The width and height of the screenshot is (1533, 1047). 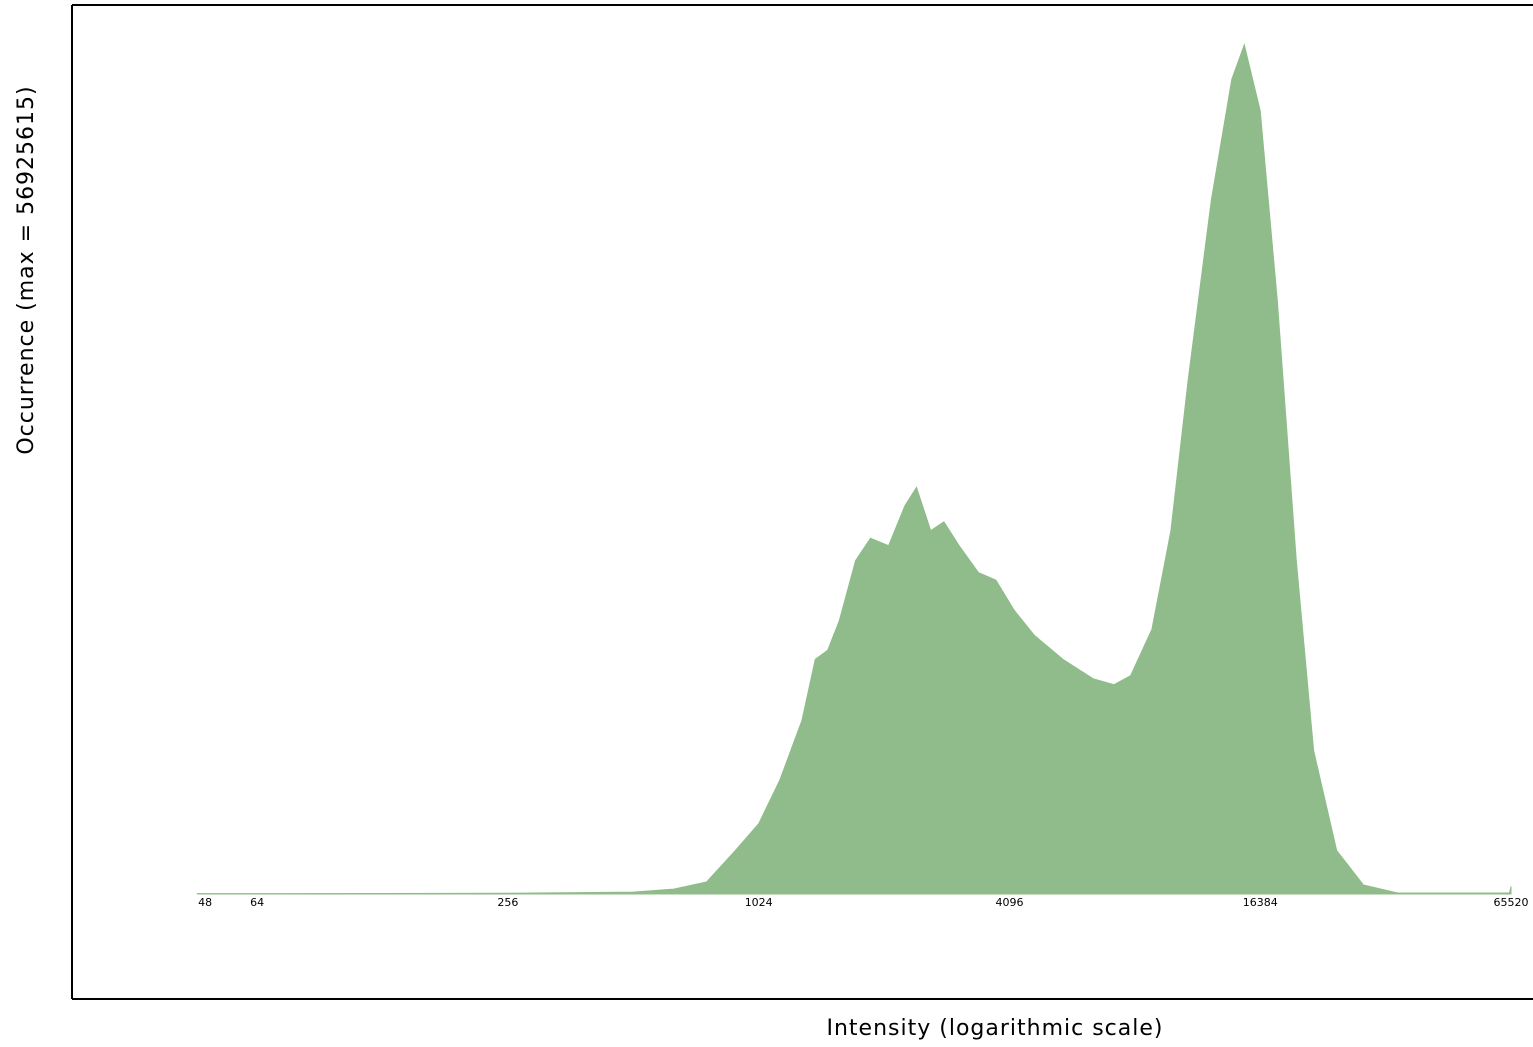 I want to click on x-axis-title: Intensity (logarithmic scale), so click(x=995, y=1028).